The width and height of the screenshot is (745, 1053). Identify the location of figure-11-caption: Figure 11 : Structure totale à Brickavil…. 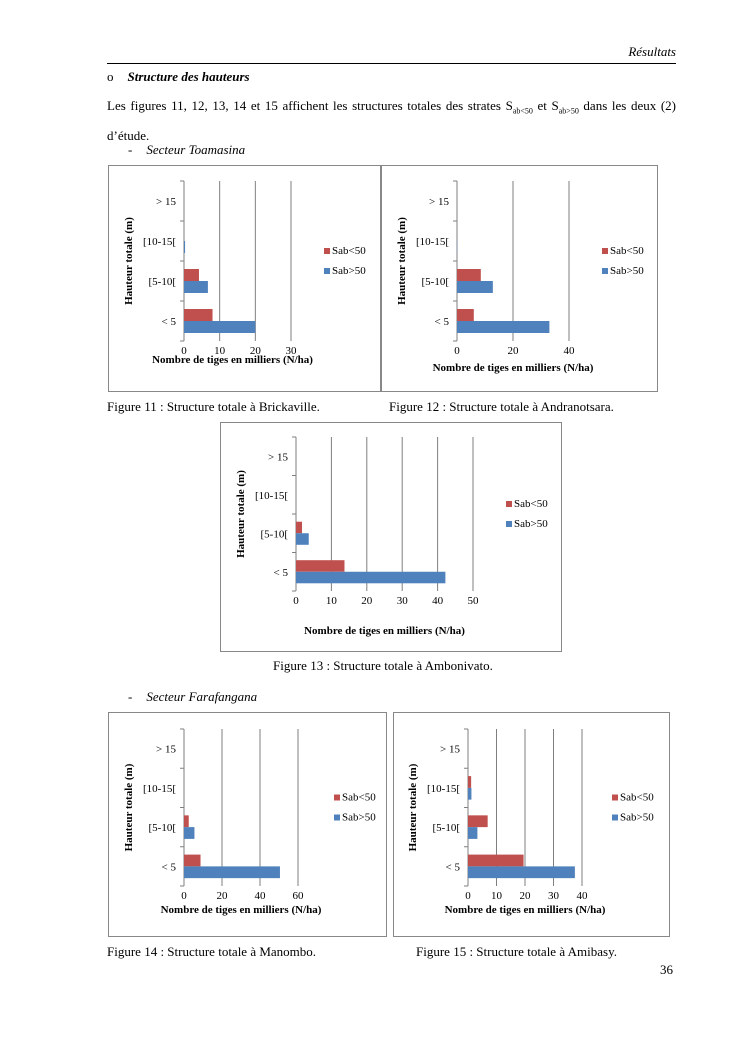
(213, 406).